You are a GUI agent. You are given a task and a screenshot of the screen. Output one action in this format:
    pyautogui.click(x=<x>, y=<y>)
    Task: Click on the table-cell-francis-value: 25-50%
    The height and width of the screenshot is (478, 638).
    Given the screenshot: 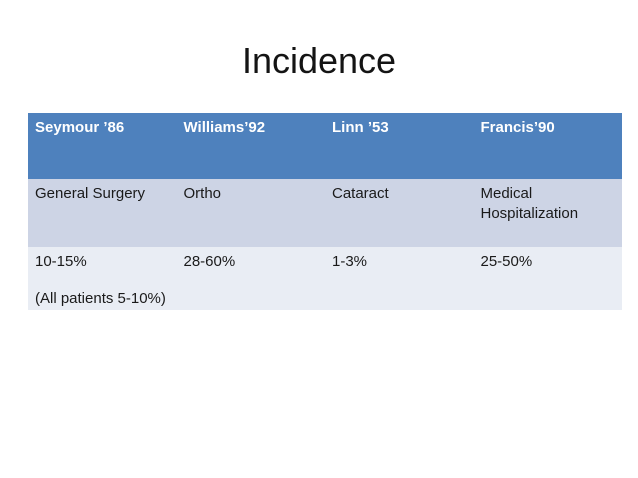 What is the action you would take?
    pyautogui.click(x=547, y=278)
    